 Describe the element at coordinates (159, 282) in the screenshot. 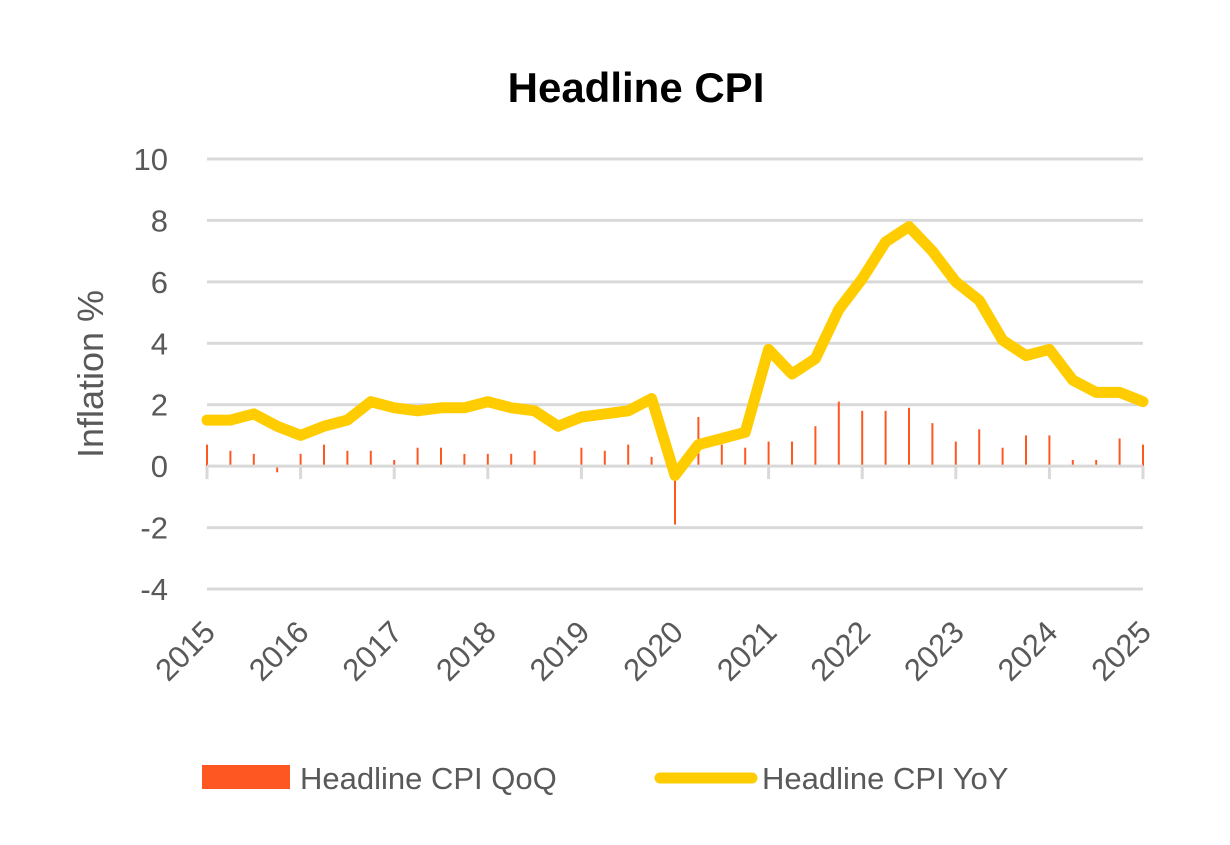

I see `y-tick-label: 6` at that location.